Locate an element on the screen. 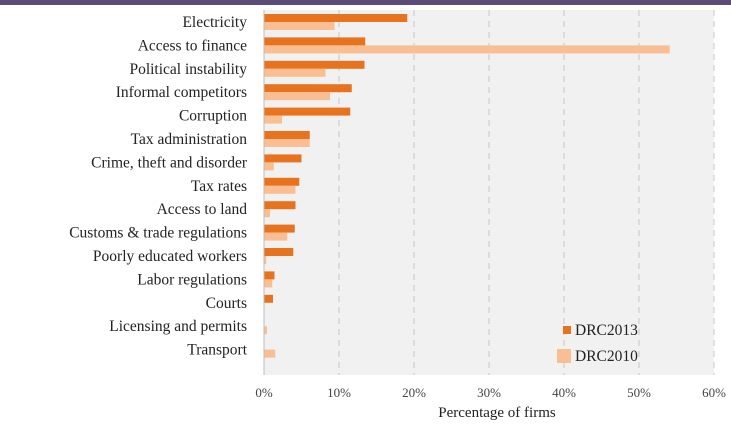  x-axis-title: Percentage of firms is located at coordinates (497, 413).